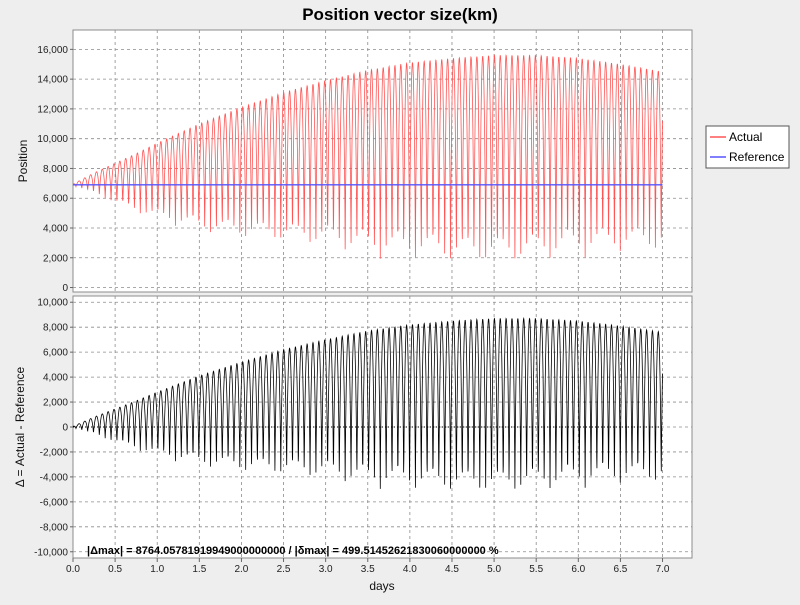 The image size is (800, 605). What do you see at coordinates (54, 527) in the screenshot?
I see `y-tick-label: -8,000` at bounding box center [54, 527].